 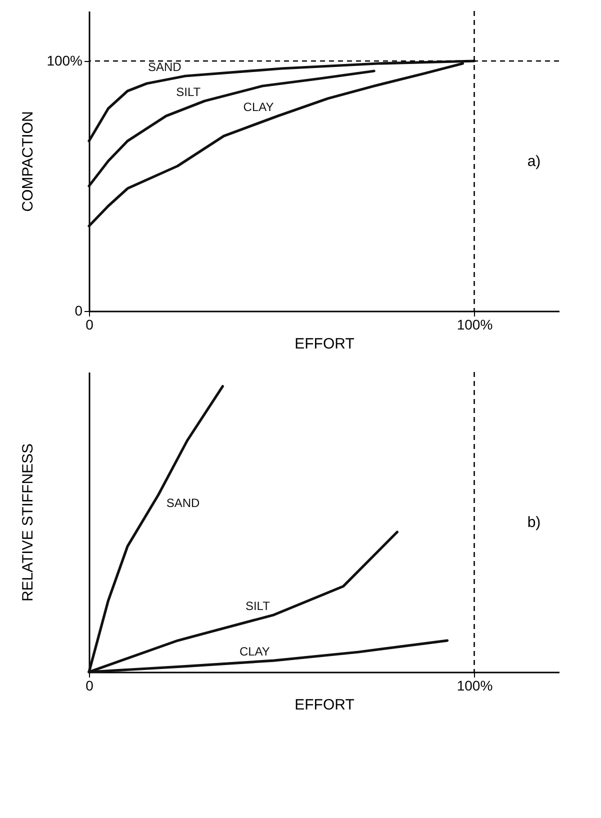 I want to click on annotation: b), so click(x=534, y=522).